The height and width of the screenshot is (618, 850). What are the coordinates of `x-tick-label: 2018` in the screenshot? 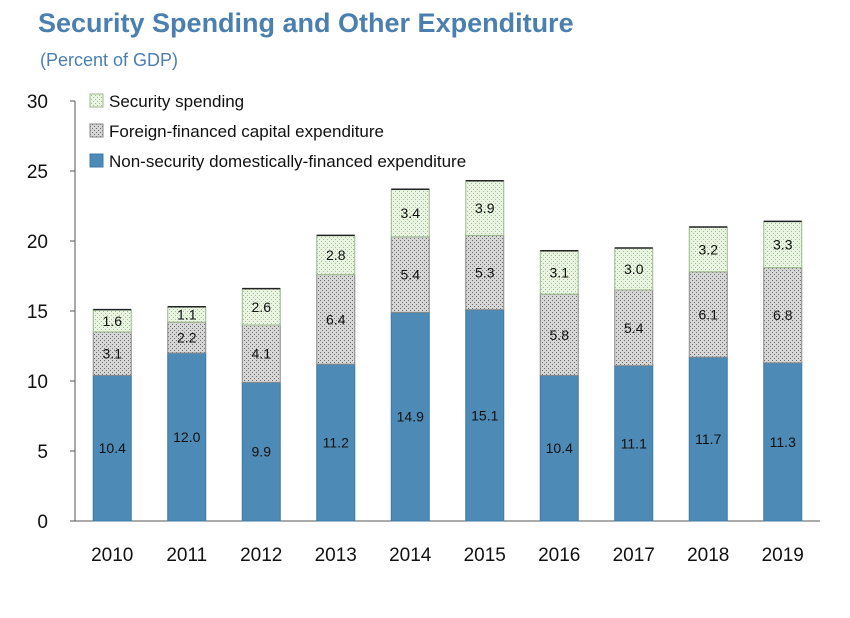 It's located at (708, 555).